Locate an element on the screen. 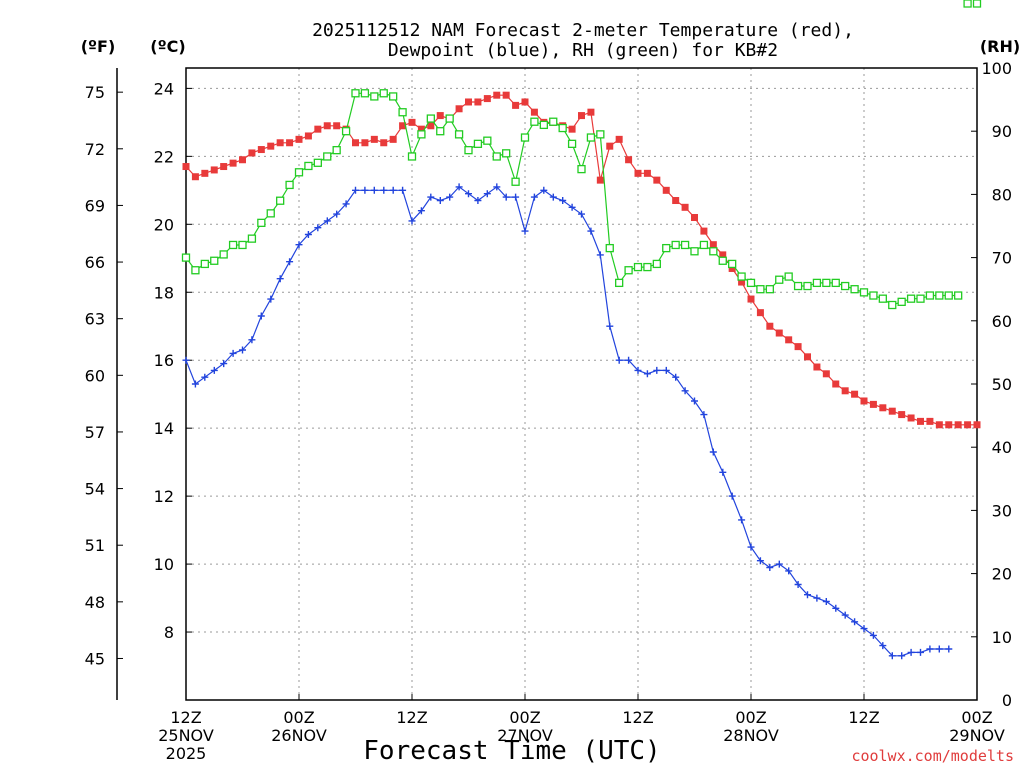  x-tick-label: 26NOV is located at coordinates (299, 735).